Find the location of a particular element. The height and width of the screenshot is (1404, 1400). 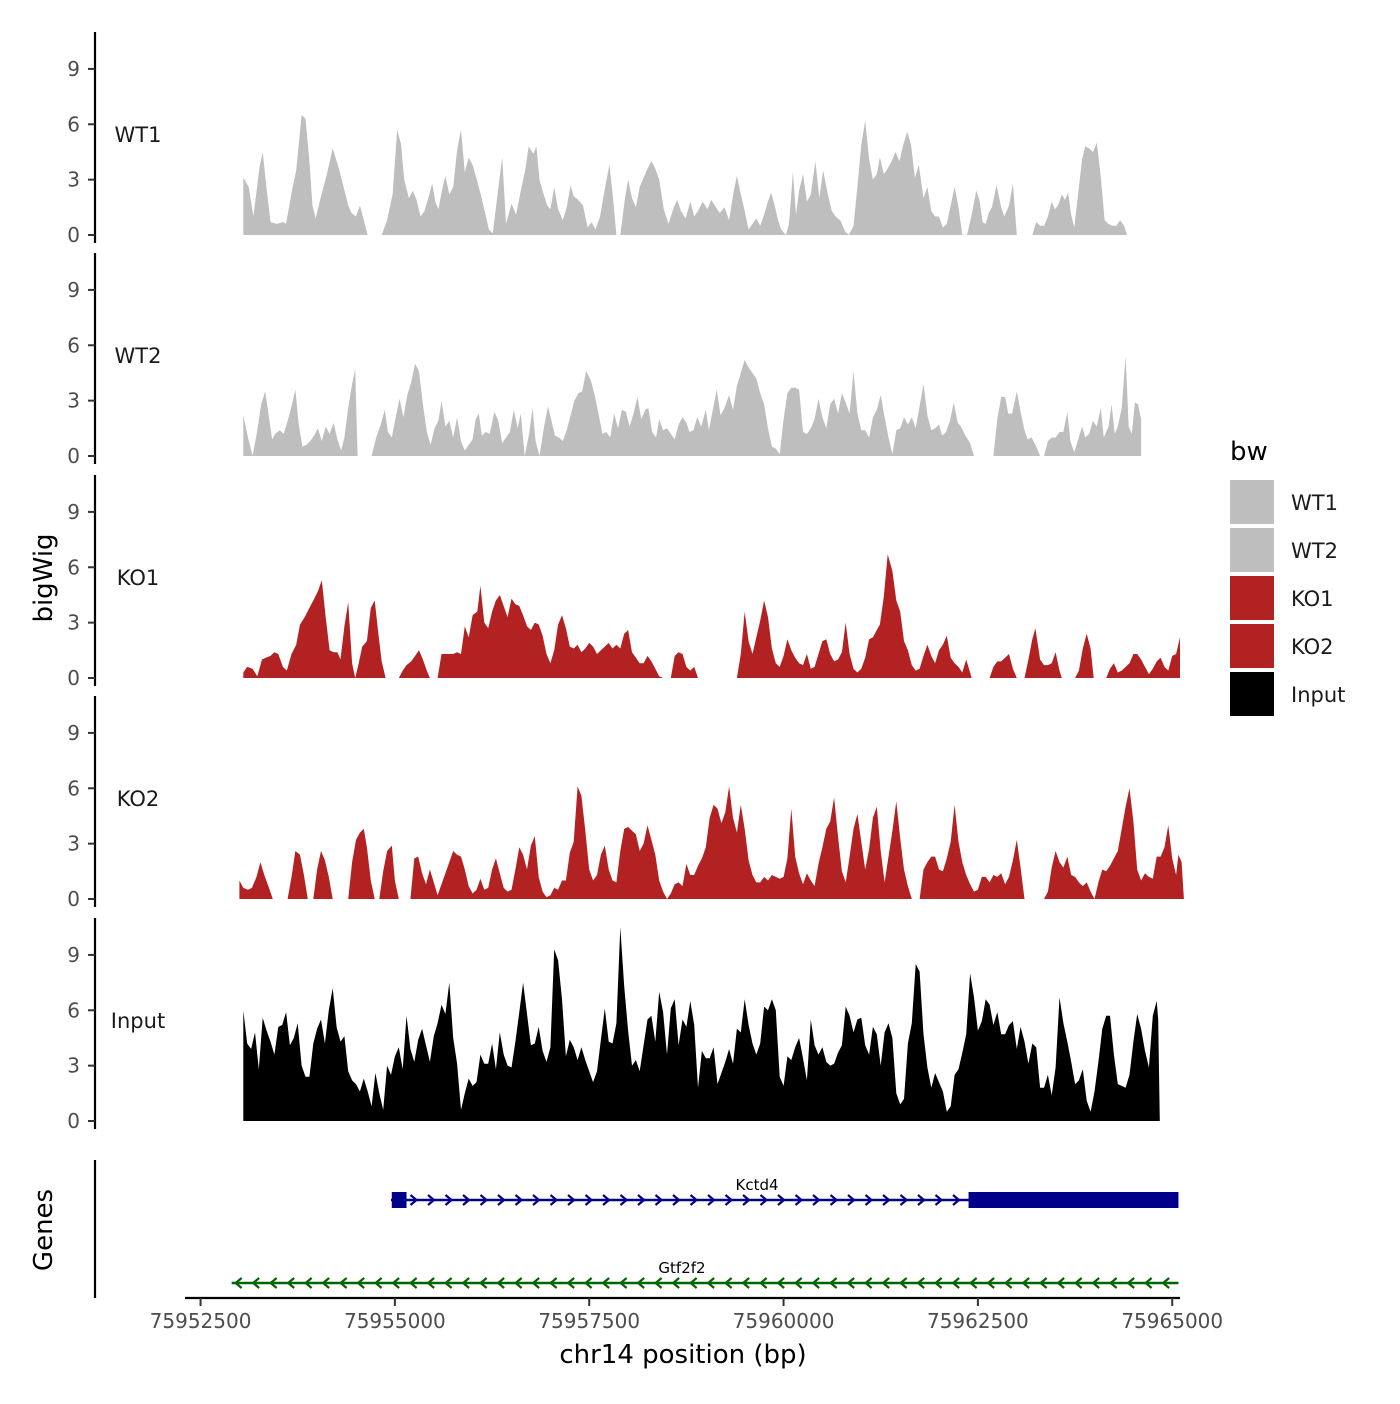

x-axis-title: chr14 position (bp) is located at coordinates (682, 1355).